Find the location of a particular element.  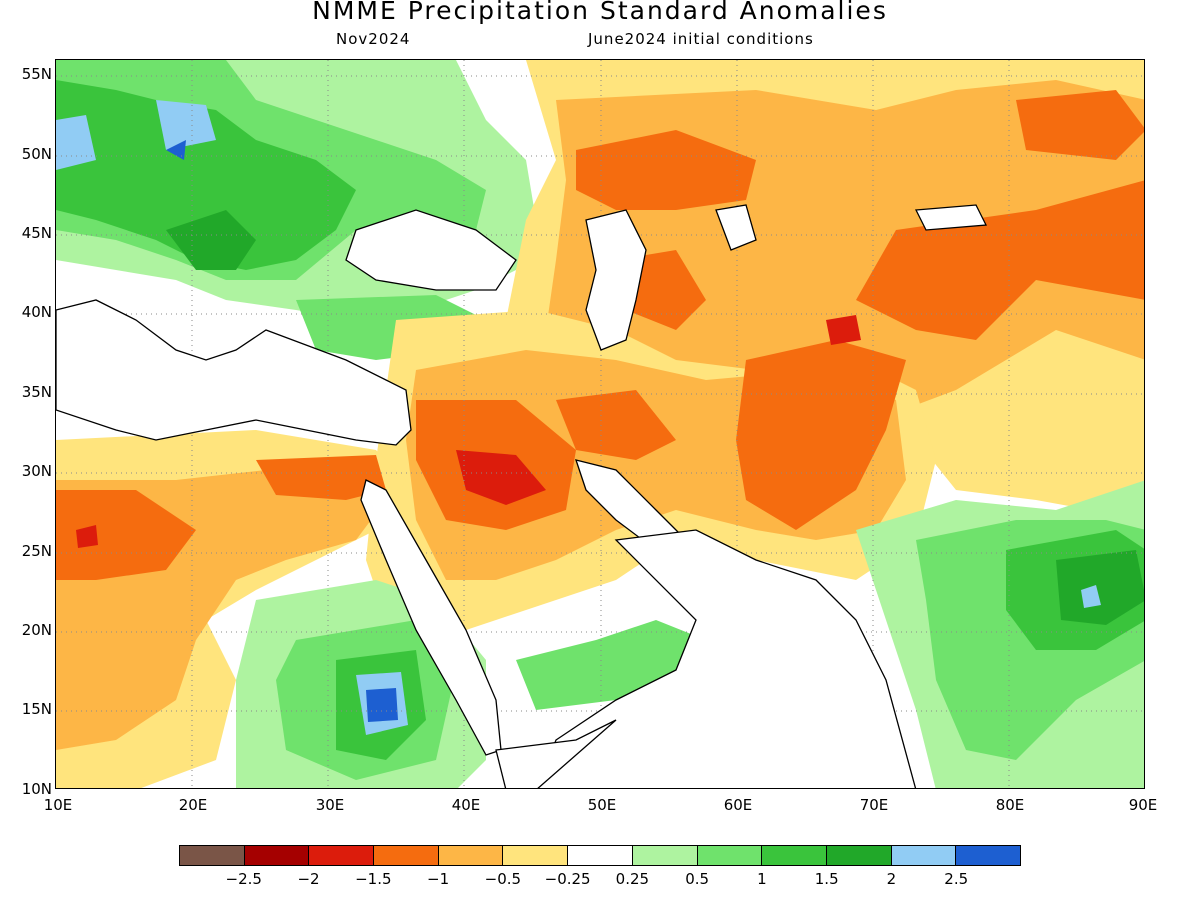

iraq-dry-severe is located at coordinates (501, 477).